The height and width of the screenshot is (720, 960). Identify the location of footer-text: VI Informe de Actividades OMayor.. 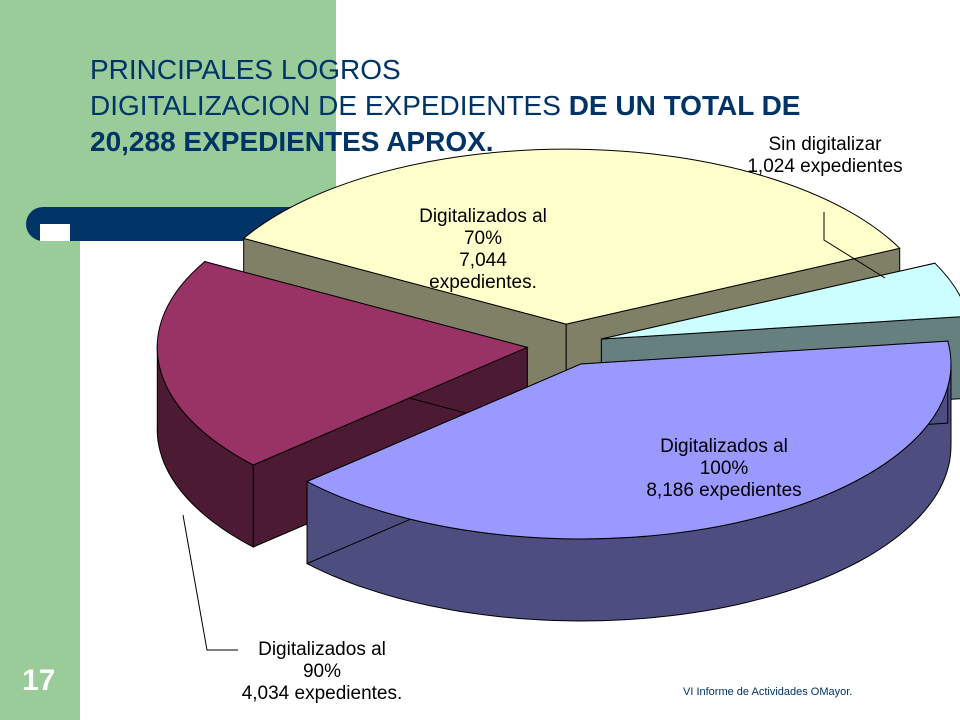
(768, 692).